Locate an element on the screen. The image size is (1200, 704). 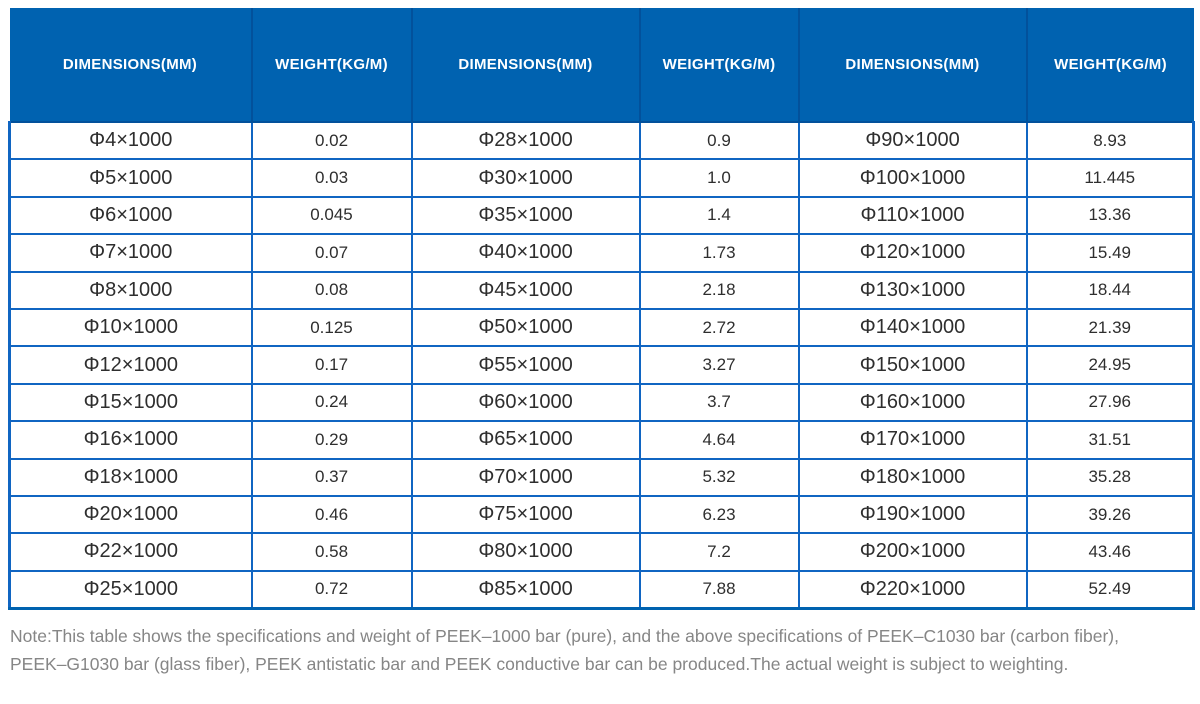
weight-cell: 0.9 is located at coordinates (719, 140).